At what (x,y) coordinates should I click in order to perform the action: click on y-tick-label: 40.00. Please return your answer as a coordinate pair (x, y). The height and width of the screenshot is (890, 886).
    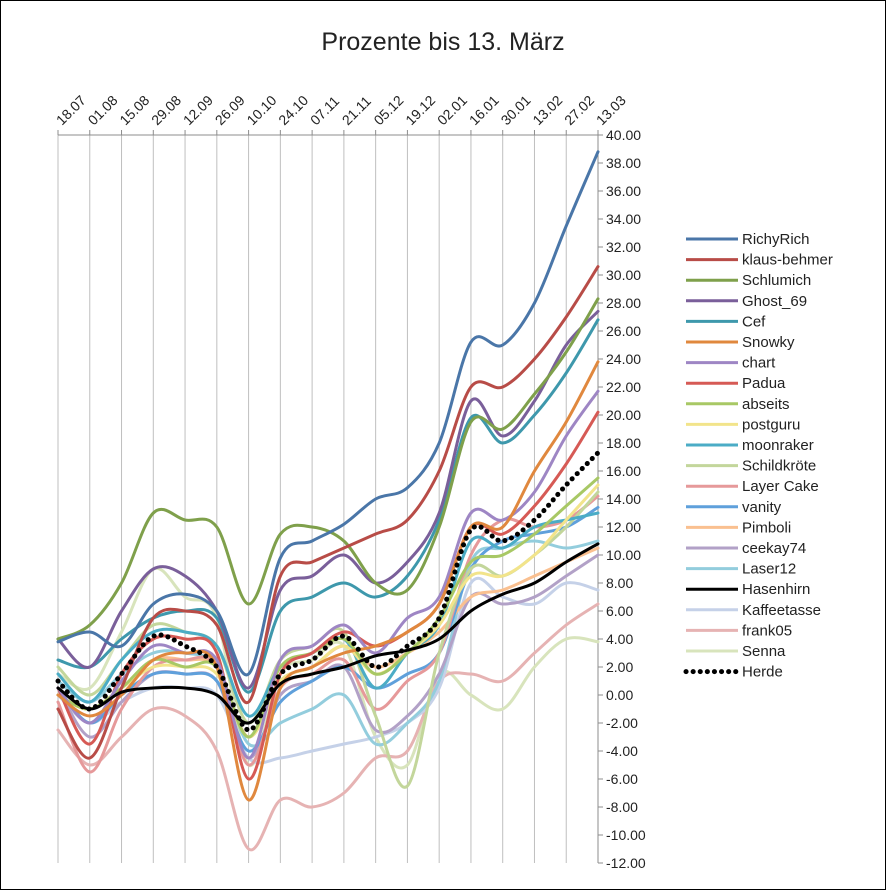
    Looking at the image, I should click on (623, 135).